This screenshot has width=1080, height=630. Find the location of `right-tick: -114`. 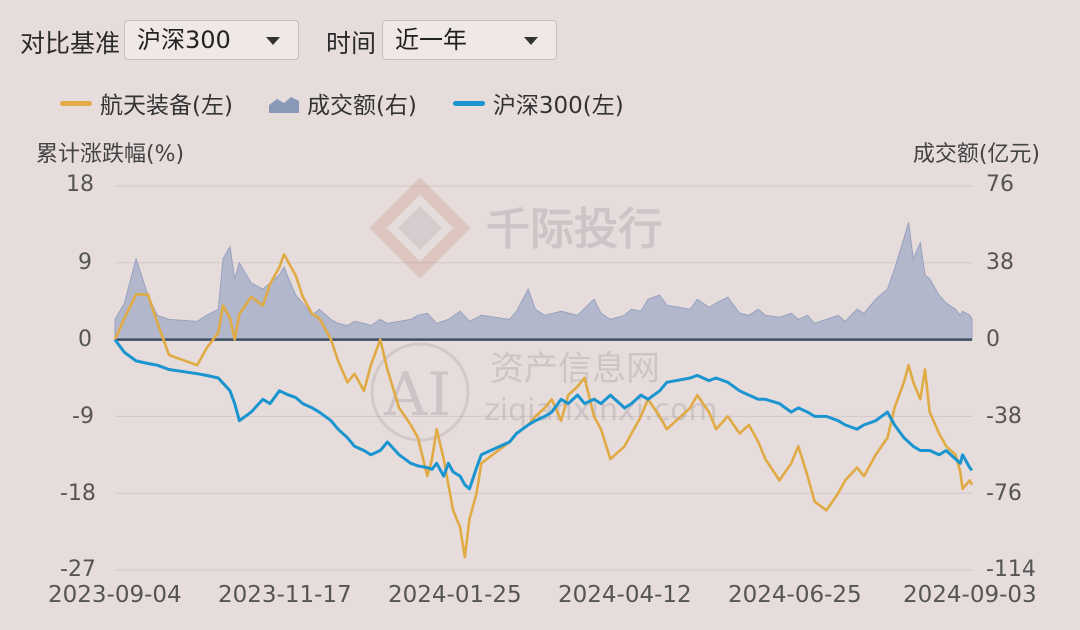

right-tick: -114 is located at coordinates (1011, 569).